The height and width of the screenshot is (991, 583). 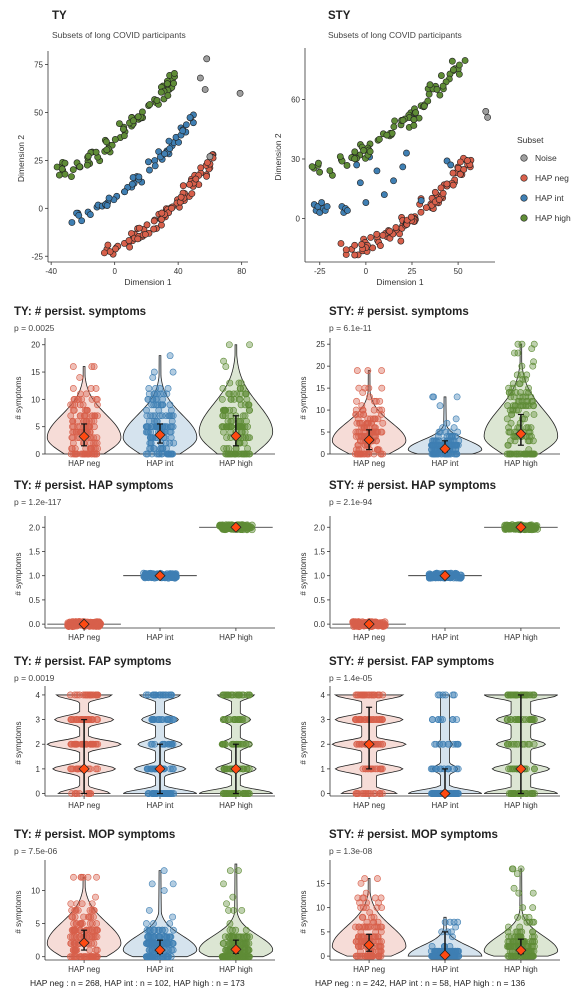 What do you see at coordinates (298, 218) in the screenshot?
I see `y-tick-label: 0` at bounding box center [298, 218].